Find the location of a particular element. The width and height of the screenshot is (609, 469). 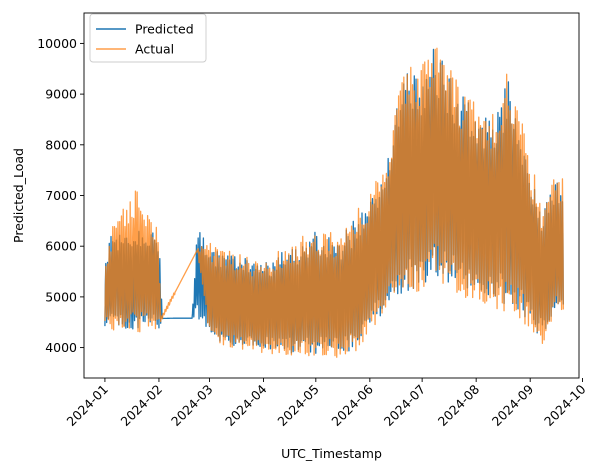

legend-label-actual: Actual is located at coordinates (154, 49).